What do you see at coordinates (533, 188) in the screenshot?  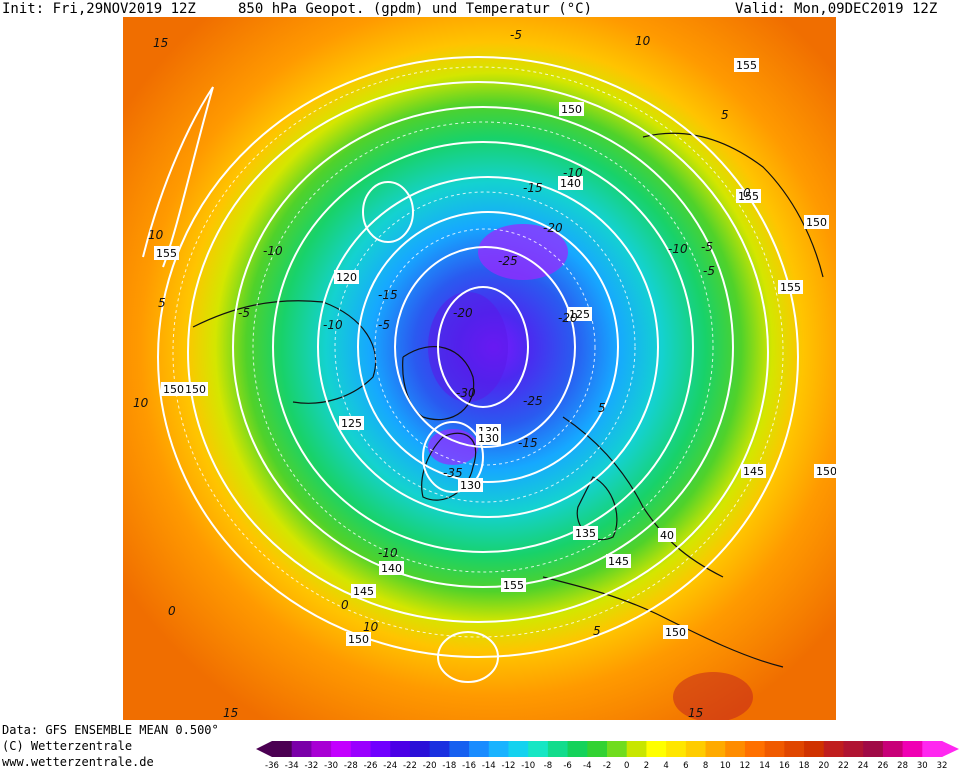 I see `temperature-label: -15` at bounding box center [533, 188].